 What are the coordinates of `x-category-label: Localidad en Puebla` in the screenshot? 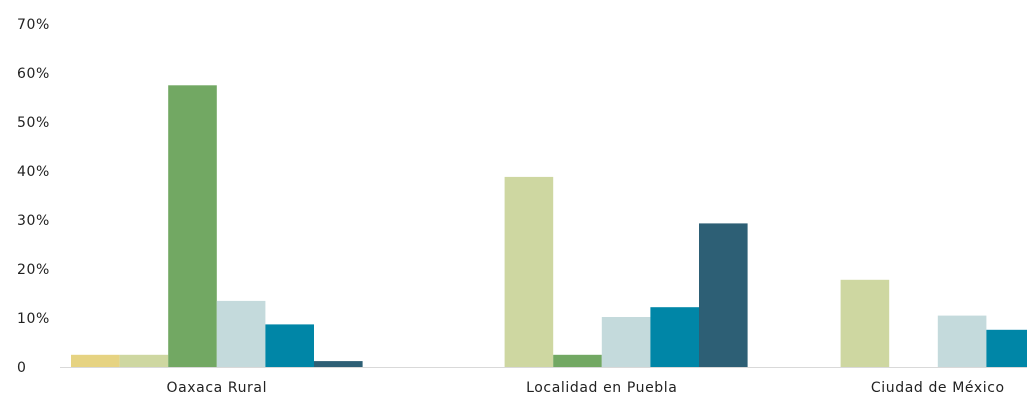 It's located at (601, 388).